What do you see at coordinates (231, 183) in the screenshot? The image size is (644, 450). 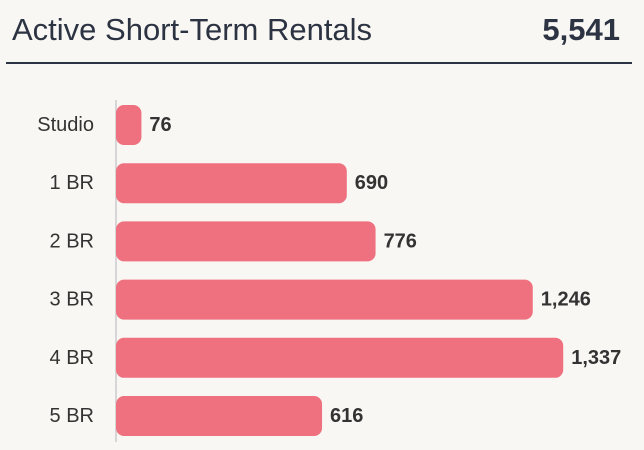 I see `bar-1-br` at bounding box center [231, 183].